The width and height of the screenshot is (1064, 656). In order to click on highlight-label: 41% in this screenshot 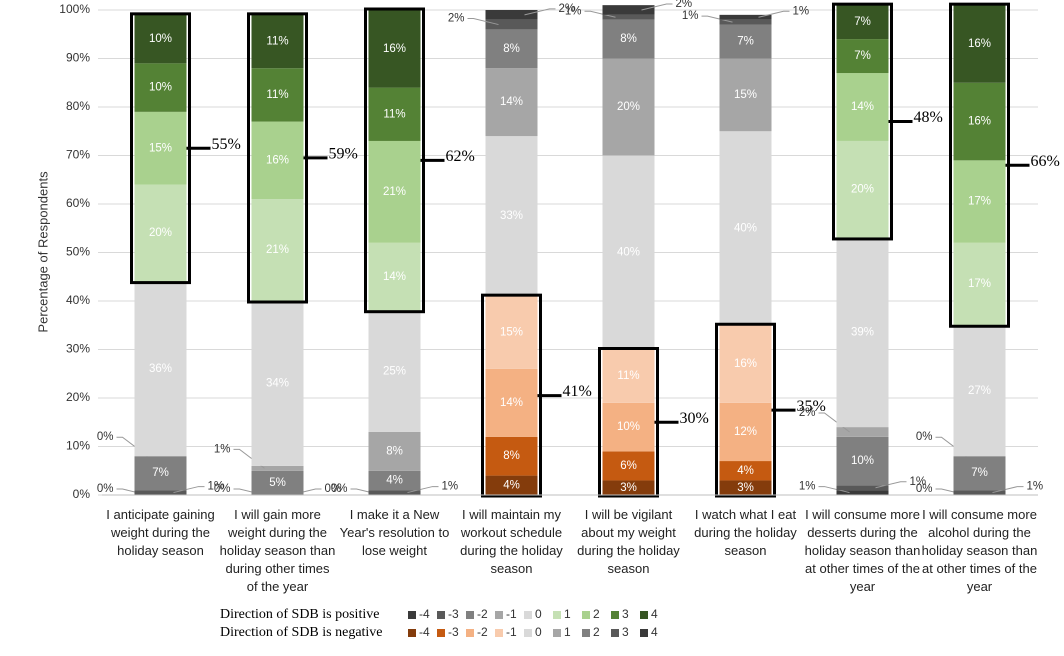, I will do `click(577, 391)`.